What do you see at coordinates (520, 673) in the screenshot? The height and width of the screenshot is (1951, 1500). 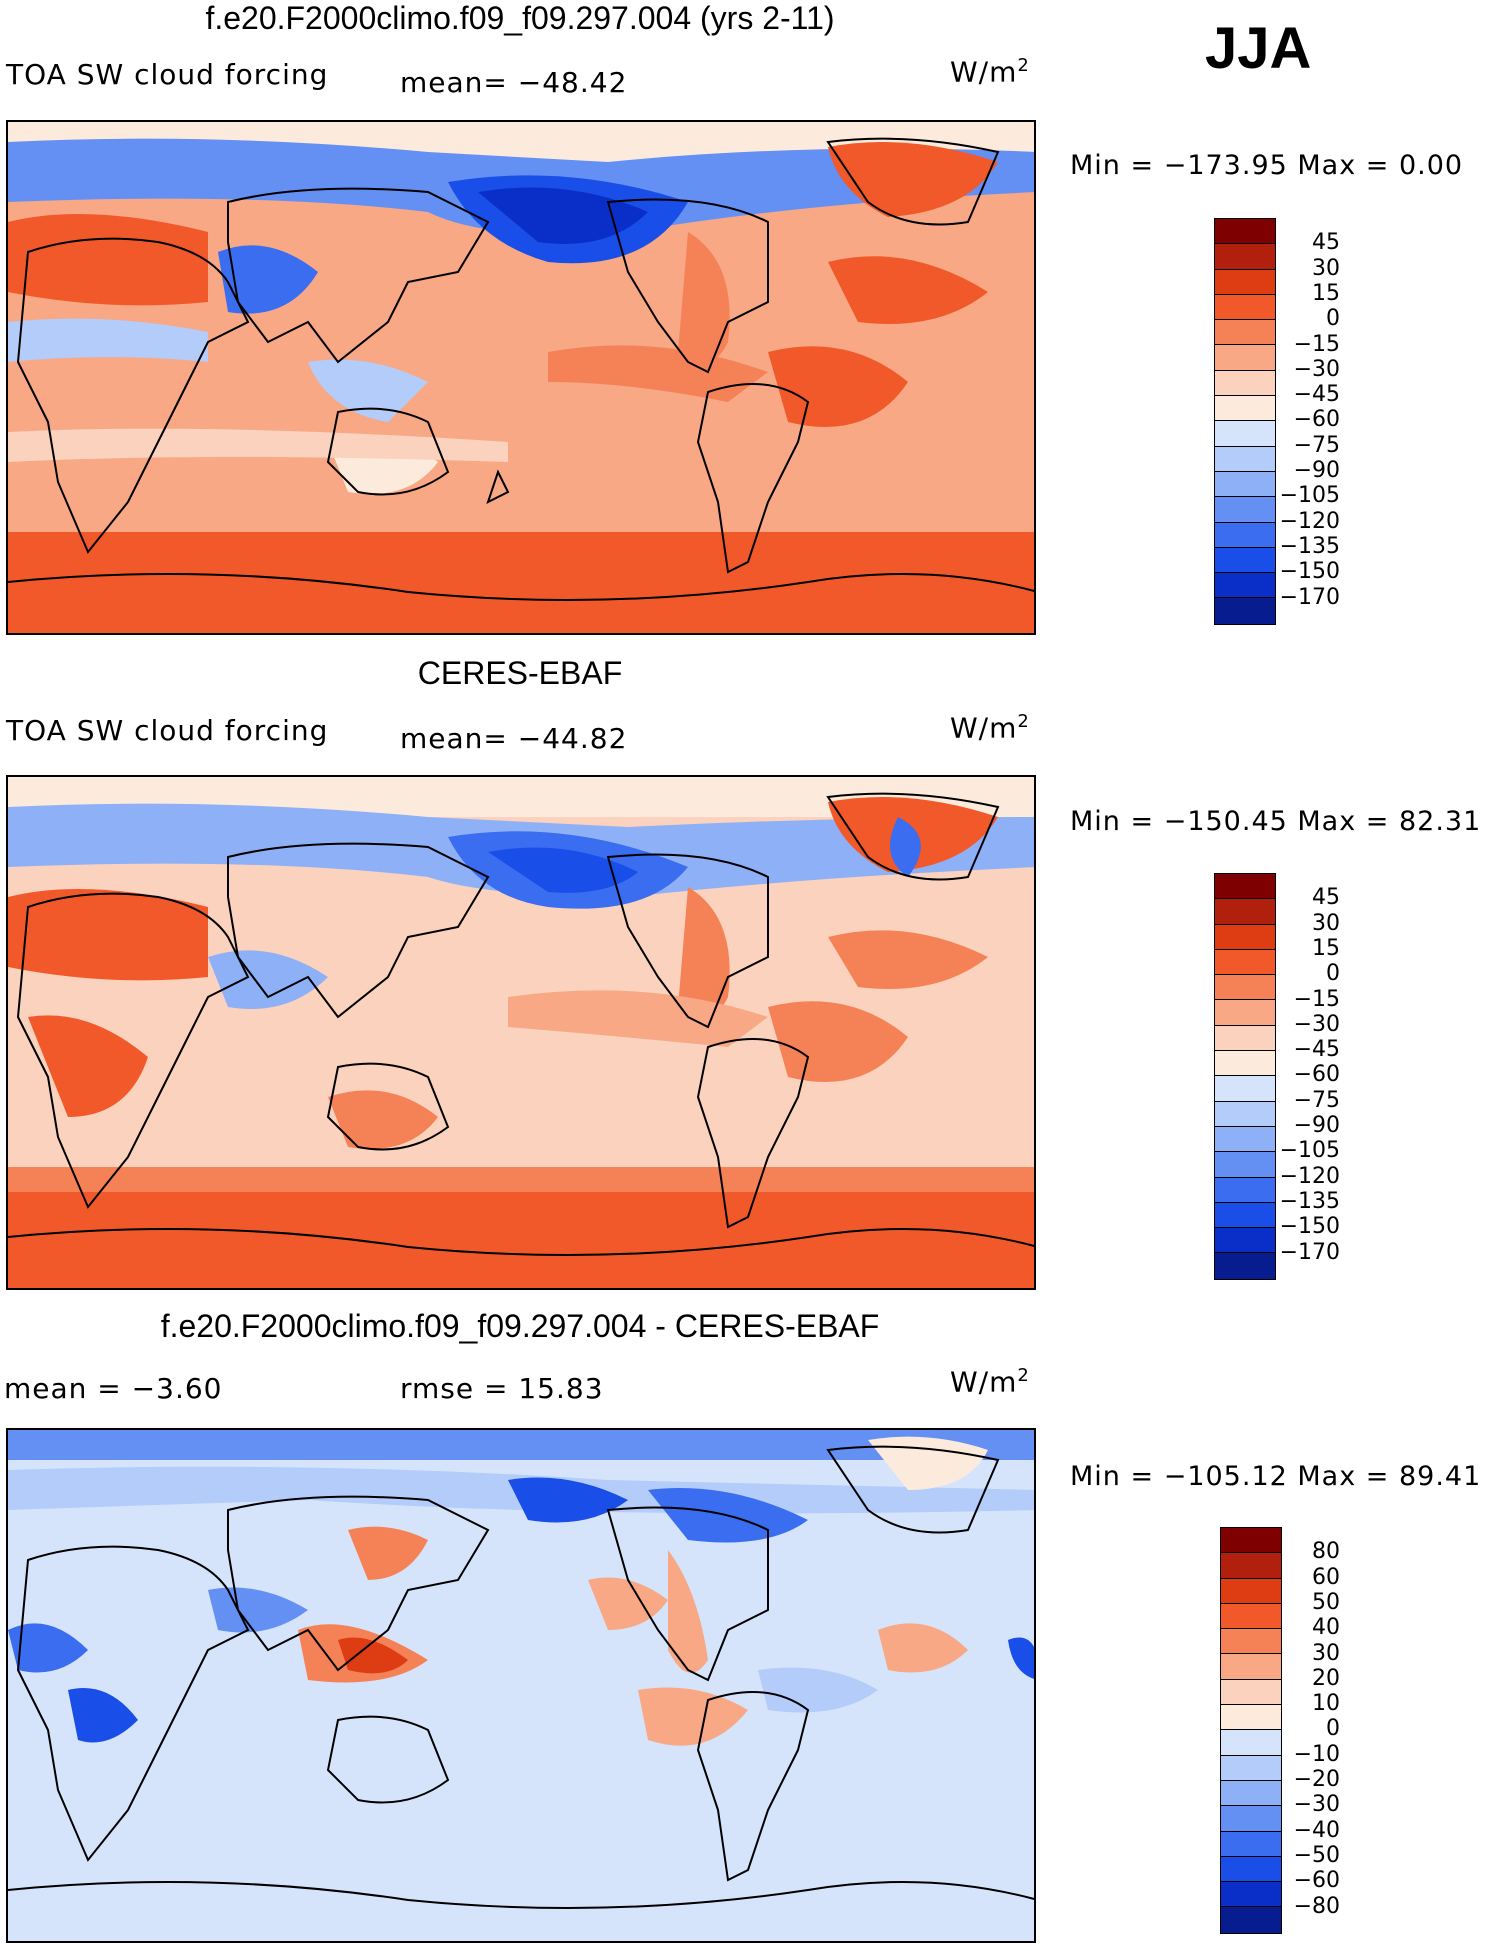 I see `panel-obs-title: CERES-EBAF` at bounding box center [520, 673].